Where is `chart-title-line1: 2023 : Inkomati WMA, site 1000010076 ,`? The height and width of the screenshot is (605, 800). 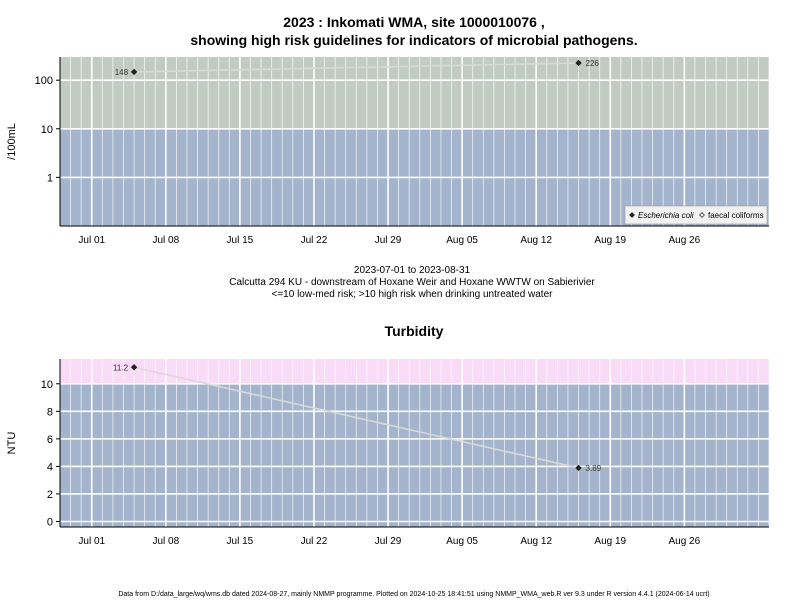 chart-title-line1: 2023 : Inkomati WMA, site 1000010076 , is located at coordinates (413, 22).